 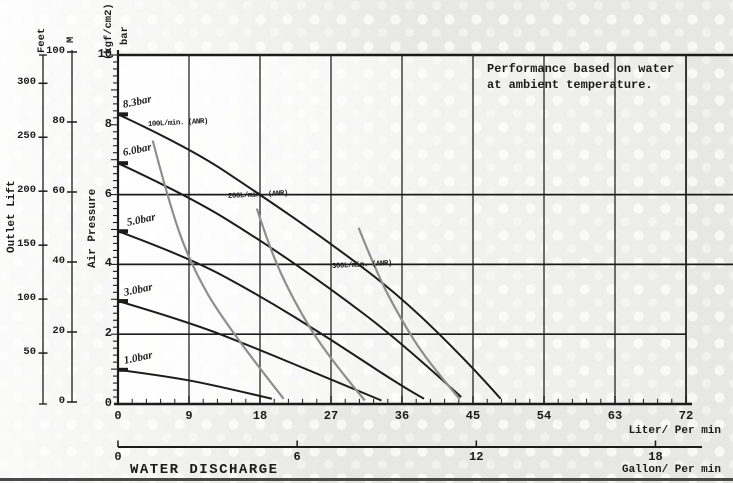 What do you see at coordinates (331, 416) in the screenshot?
I see `x-tick-label-27: 27` at bounding box center [331, 416].